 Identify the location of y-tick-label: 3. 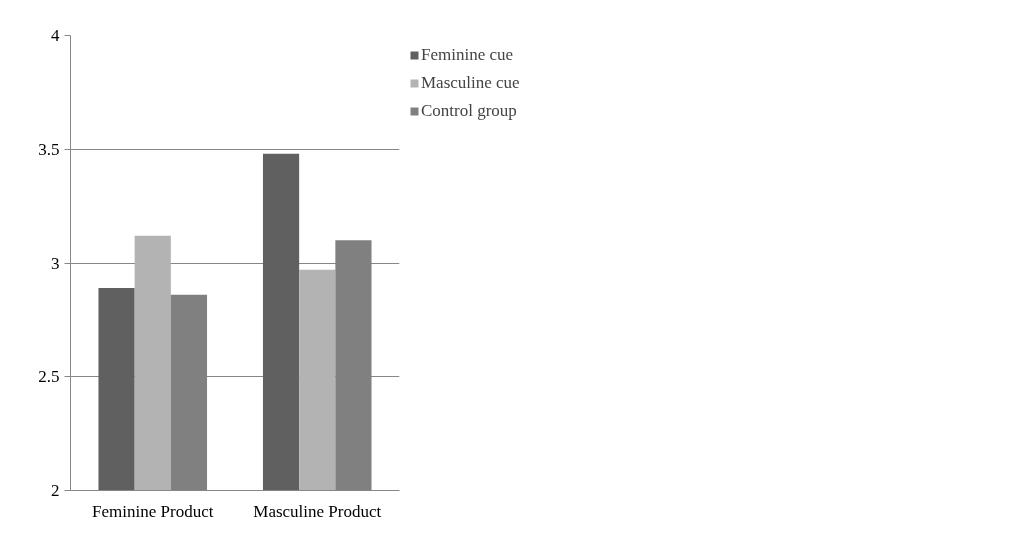
(55, 263).